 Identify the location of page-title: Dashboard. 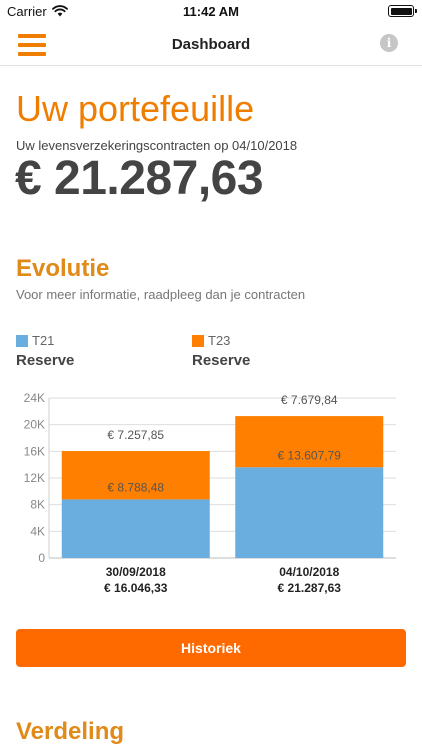
(211, 44).